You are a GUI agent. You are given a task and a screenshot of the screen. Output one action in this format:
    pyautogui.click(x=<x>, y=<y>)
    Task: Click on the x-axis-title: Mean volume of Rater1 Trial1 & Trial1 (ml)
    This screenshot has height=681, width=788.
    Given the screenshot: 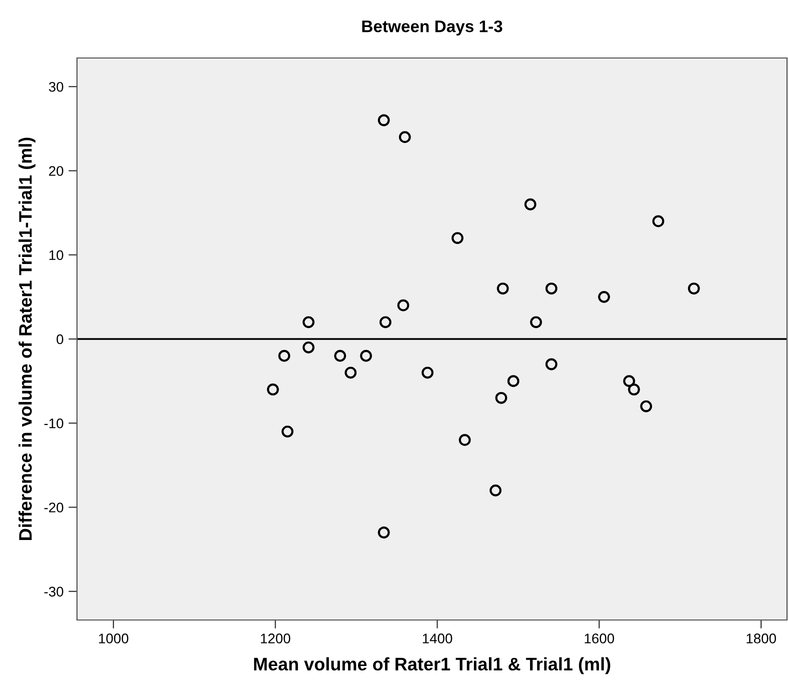 What is the action you would take?
    pyautogui.click(x=432, y=665)
    